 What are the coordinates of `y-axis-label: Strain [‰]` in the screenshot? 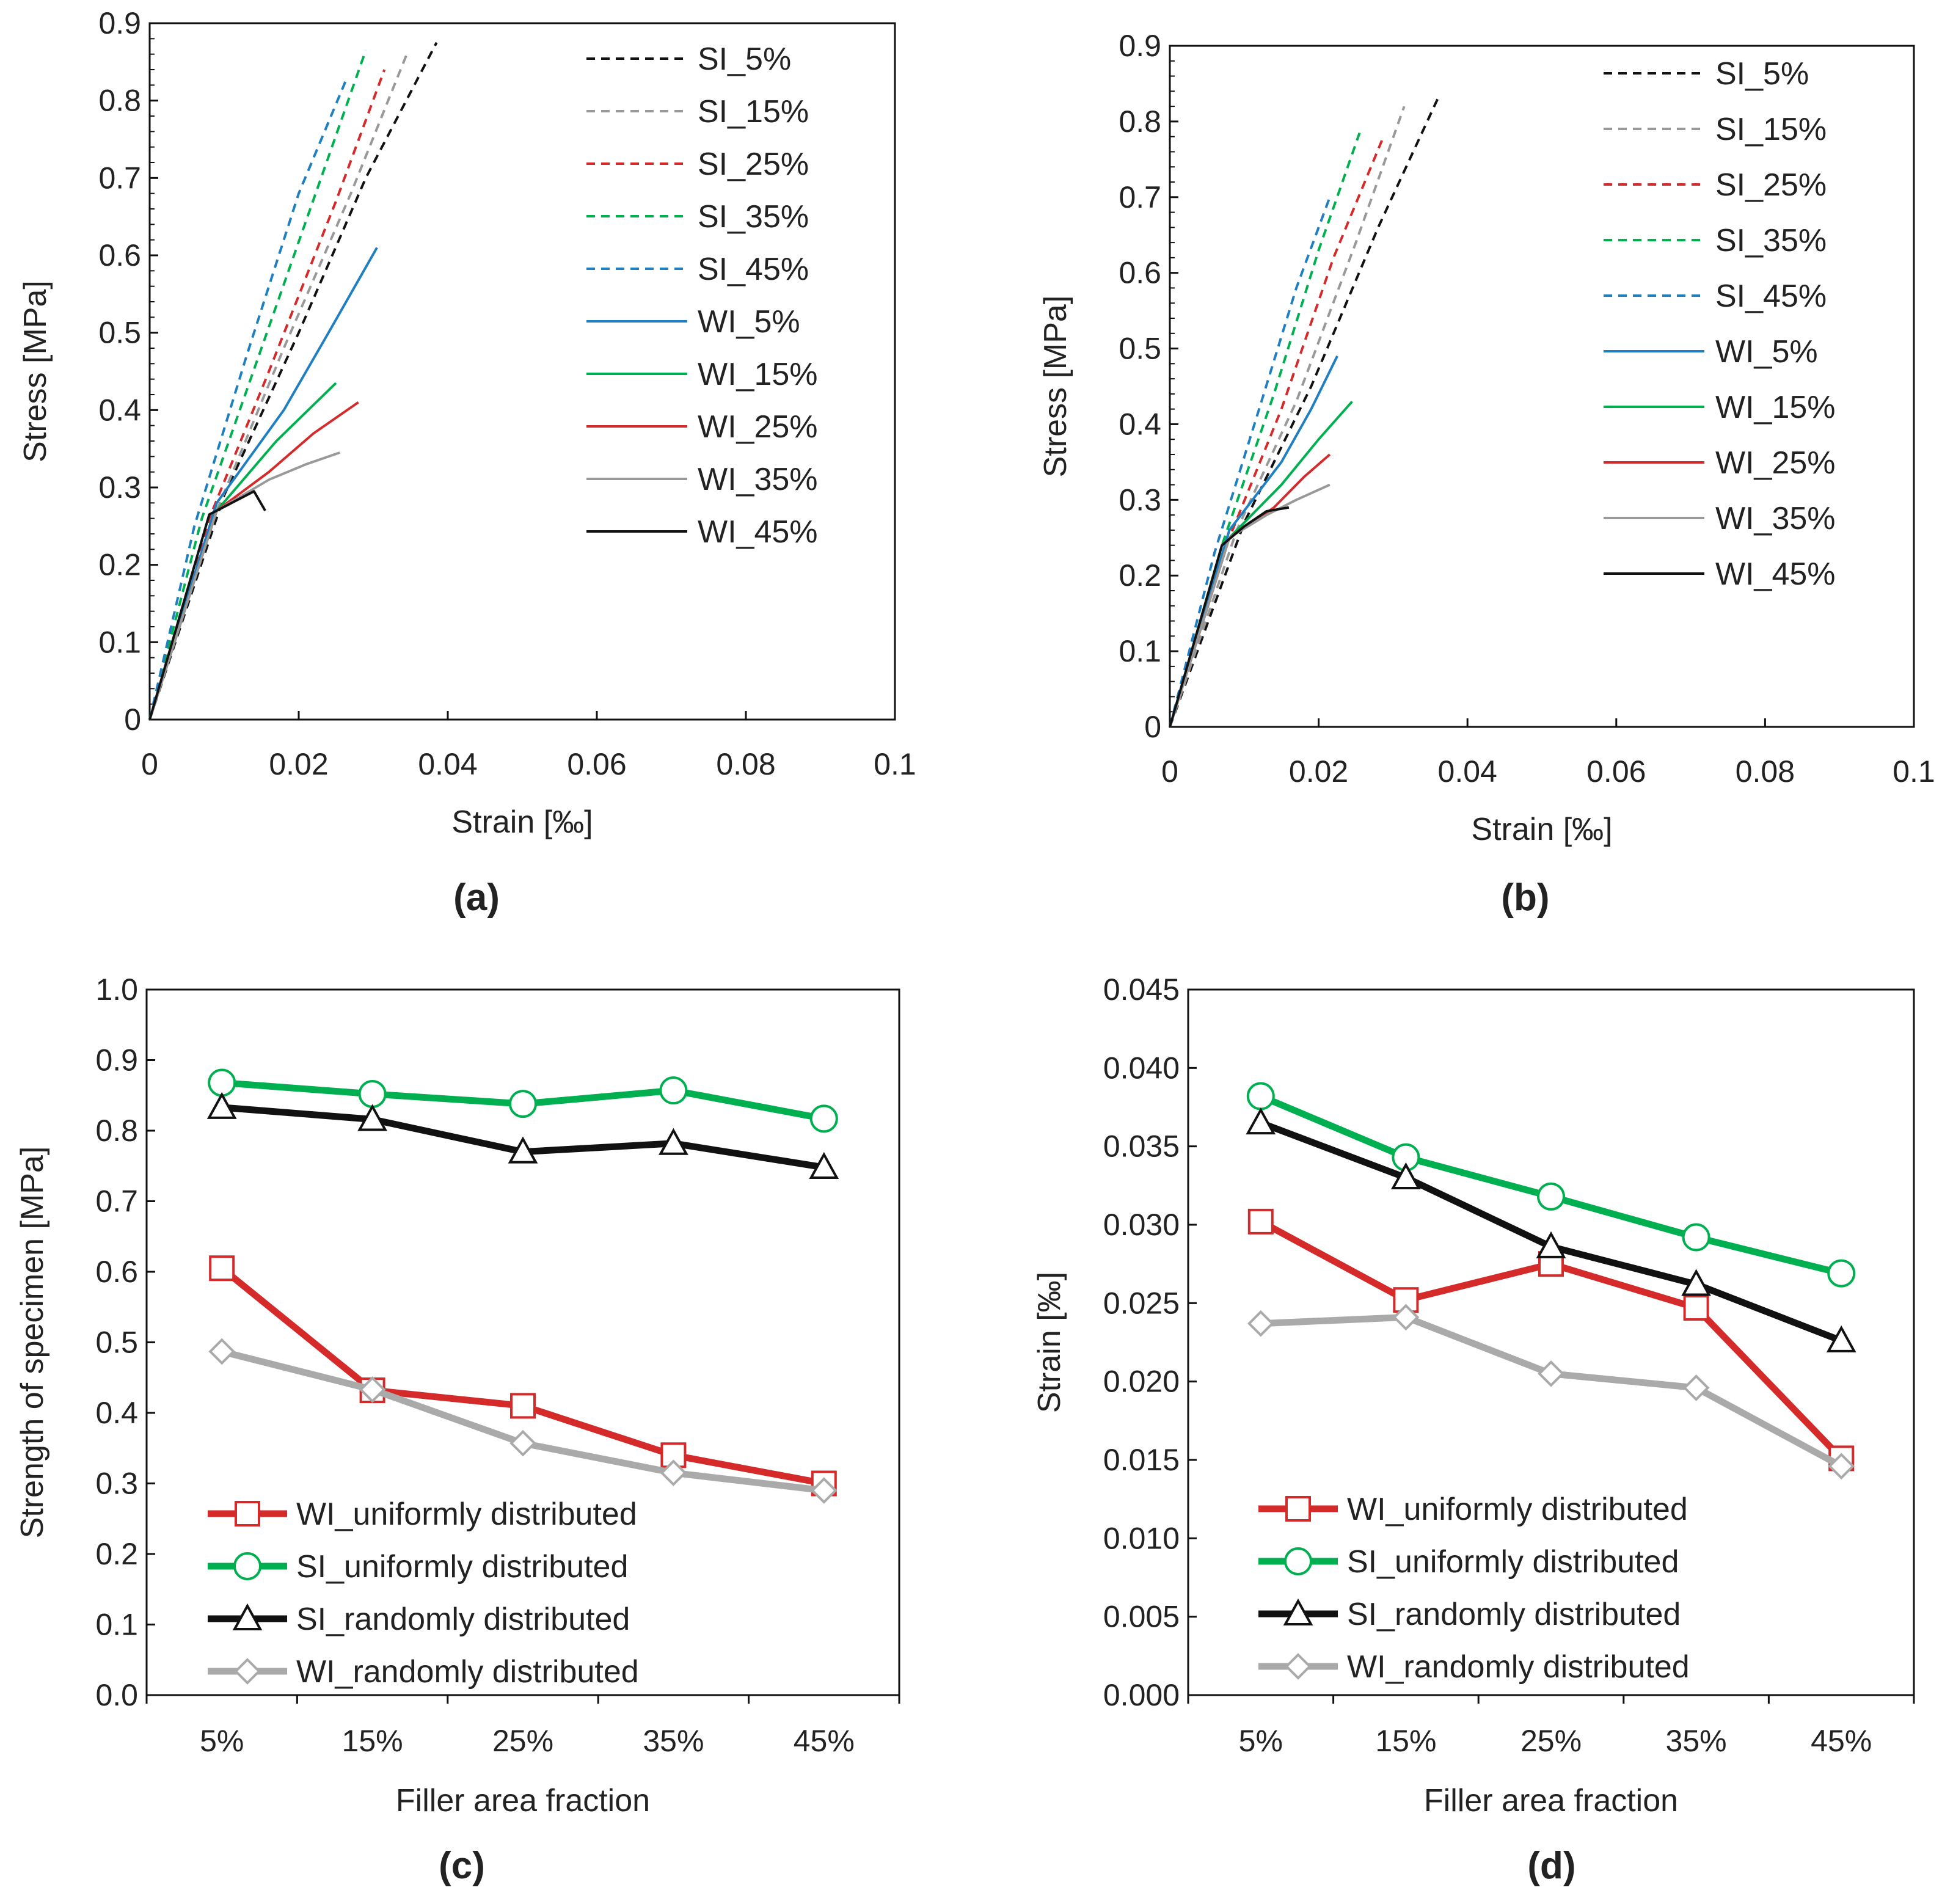 It's located at (1049, 1342).